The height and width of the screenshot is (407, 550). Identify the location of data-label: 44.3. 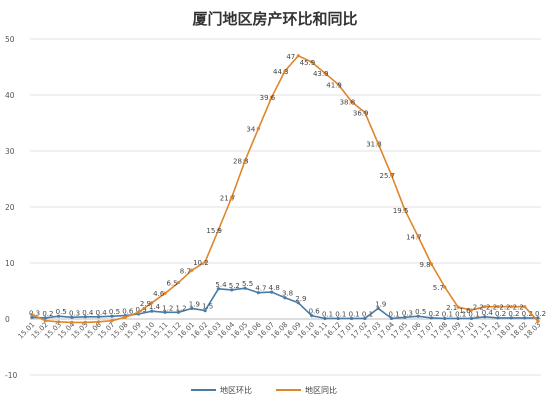
(281, 72).